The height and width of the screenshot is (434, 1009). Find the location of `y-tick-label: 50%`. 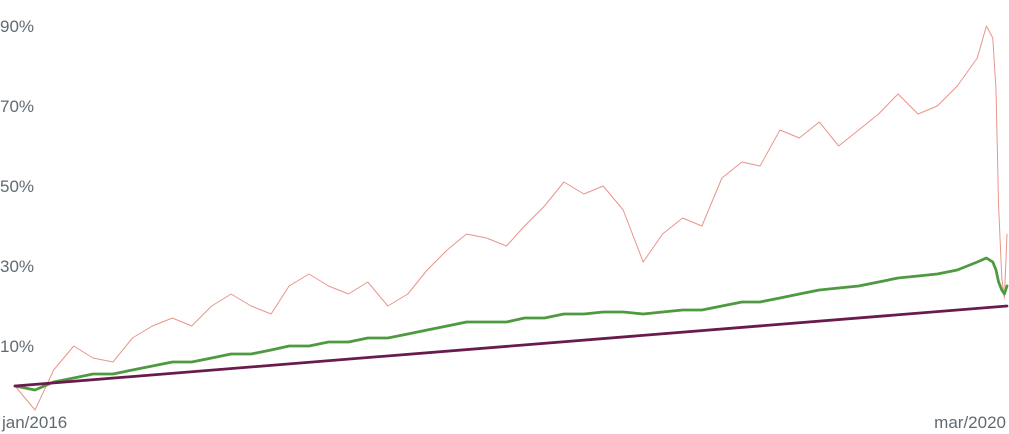

y-tick-label: 50% is located at coordinates (17, 186).